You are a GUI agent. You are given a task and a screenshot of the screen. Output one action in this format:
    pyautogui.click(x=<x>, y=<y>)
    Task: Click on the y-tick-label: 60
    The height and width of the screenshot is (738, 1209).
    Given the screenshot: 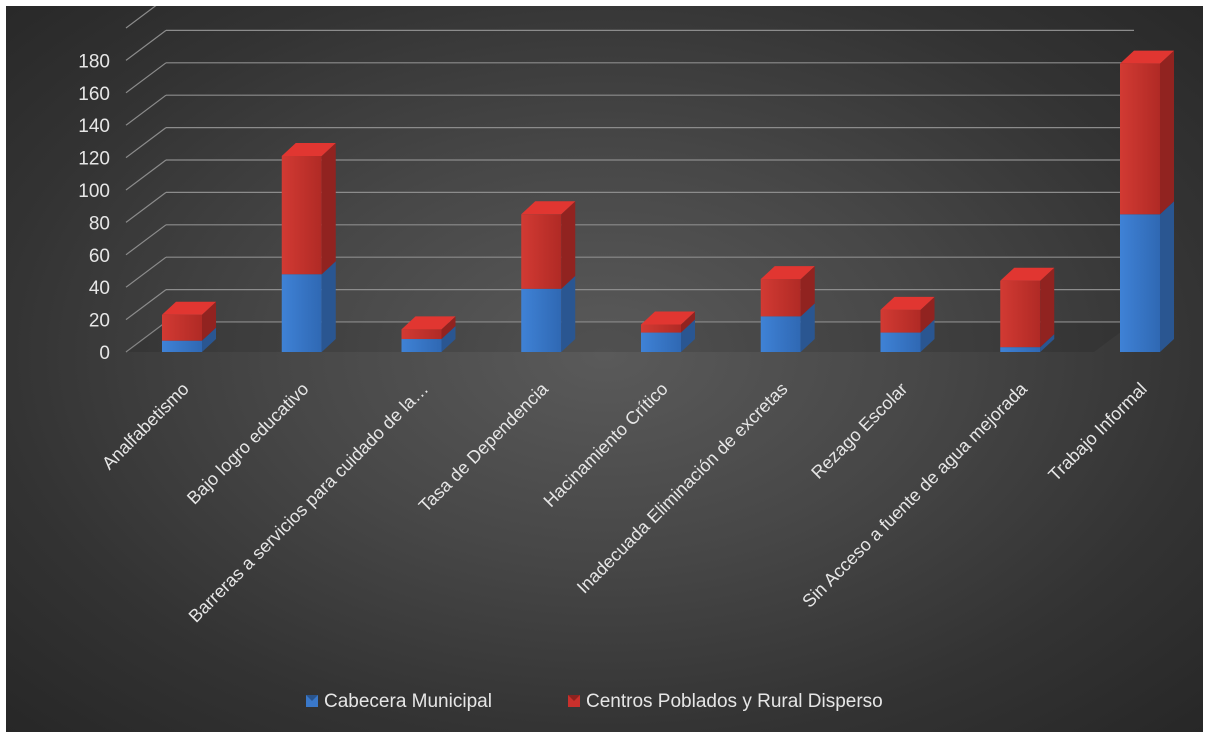 What is the action you would take?
    pyautogui.click(x=99, y=256)
    